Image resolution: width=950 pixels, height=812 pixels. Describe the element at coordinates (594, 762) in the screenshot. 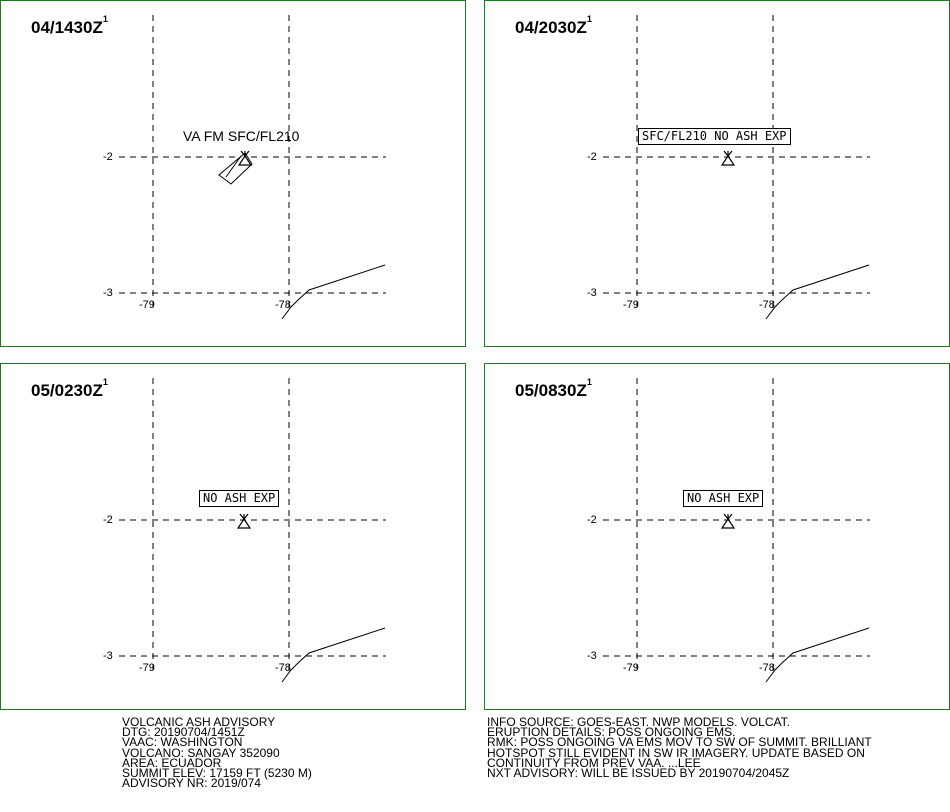

I see `advisory-line: CONTINUITY FROM PREV VAA. ...LEE` at that location.